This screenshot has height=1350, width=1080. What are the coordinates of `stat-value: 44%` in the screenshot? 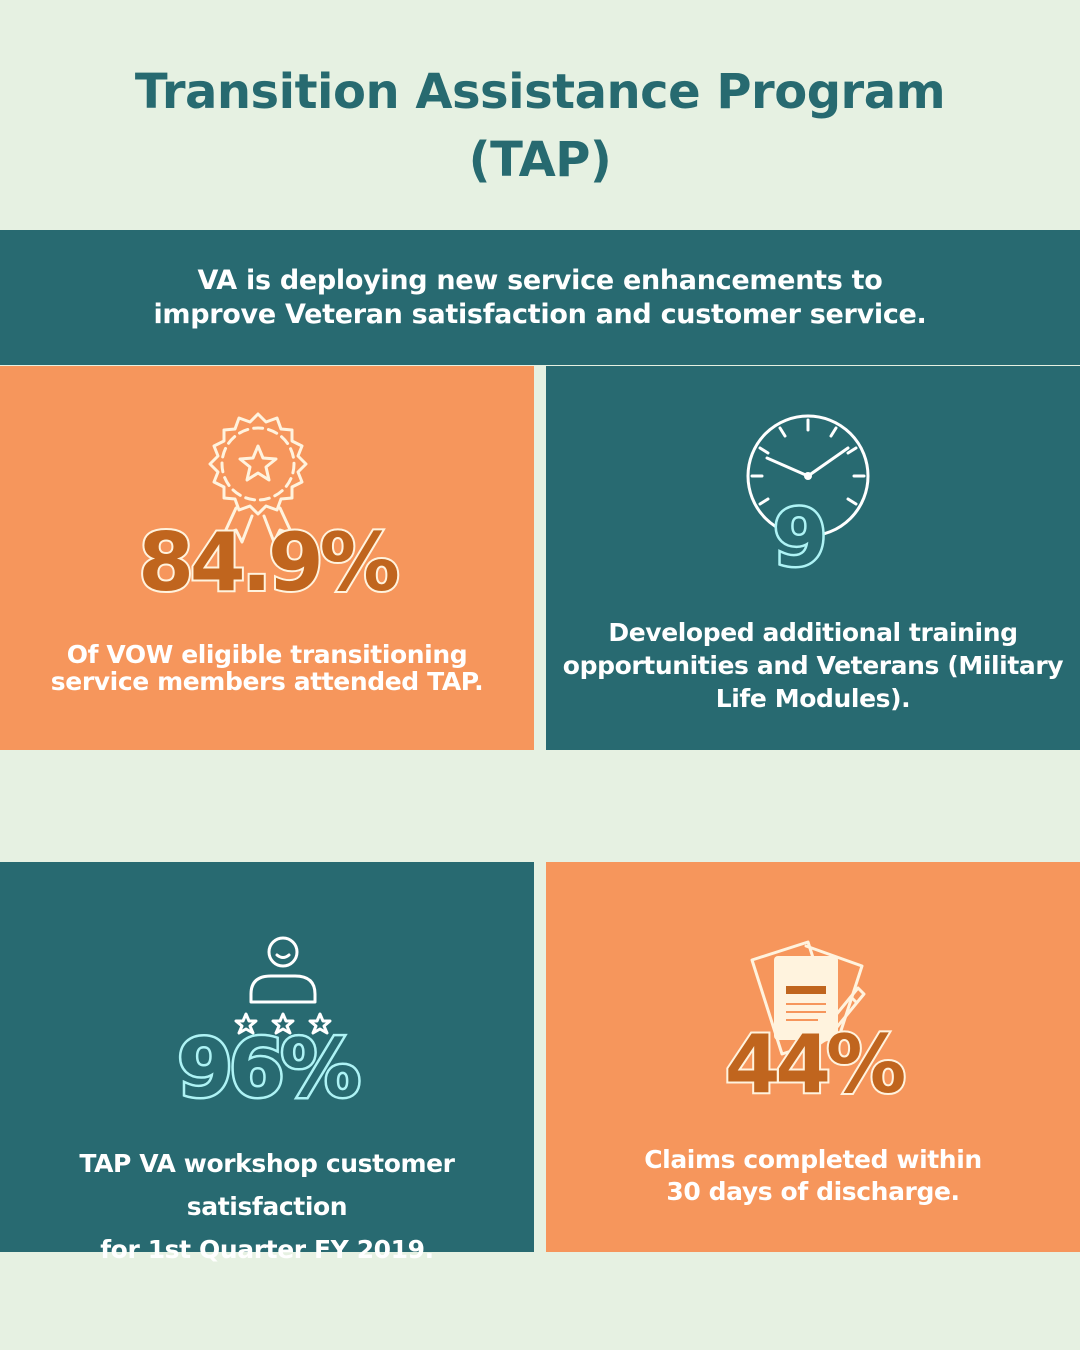 It's located at (815, 1064).